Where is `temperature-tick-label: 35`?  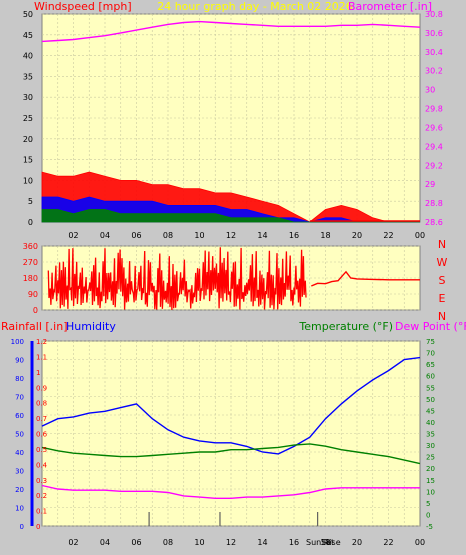
temperature-tick-label: 35 is located at coordinates (430, 435).